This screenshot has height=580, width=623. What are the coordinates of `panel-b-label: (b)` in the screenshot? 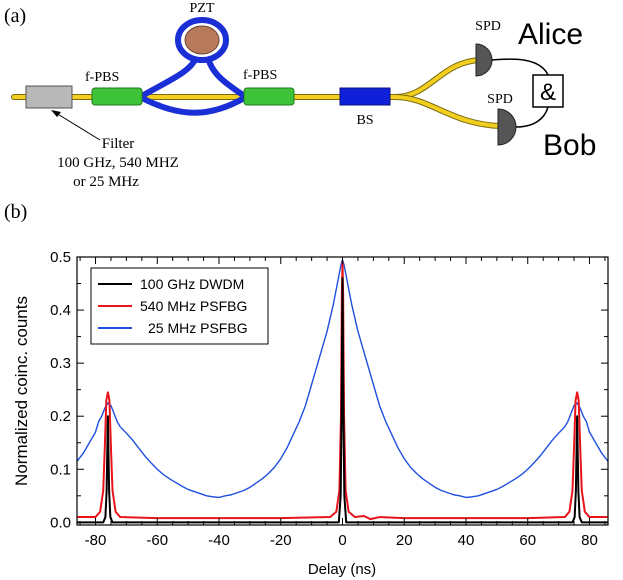 It's located at (15, 212).